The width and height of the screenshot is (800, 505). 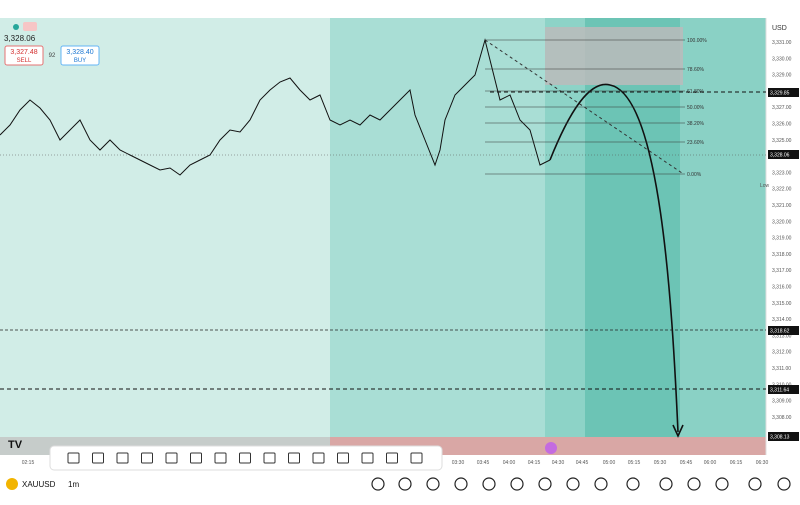 I want to click on price-tick-label: 3,331.00, so click(x=782, y=43).